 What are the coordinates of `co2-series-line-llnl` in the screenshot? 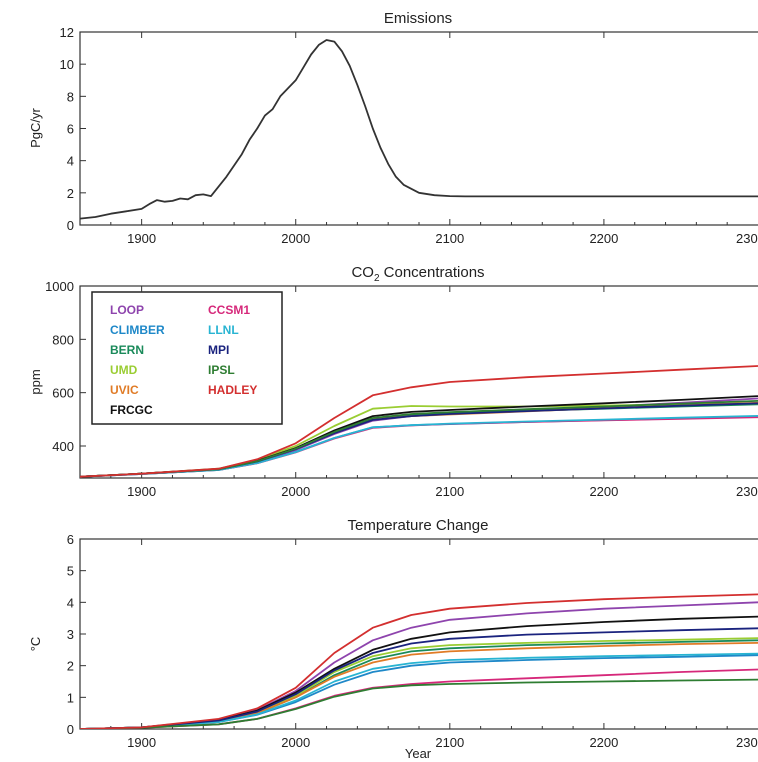 It's located at (419, 446).